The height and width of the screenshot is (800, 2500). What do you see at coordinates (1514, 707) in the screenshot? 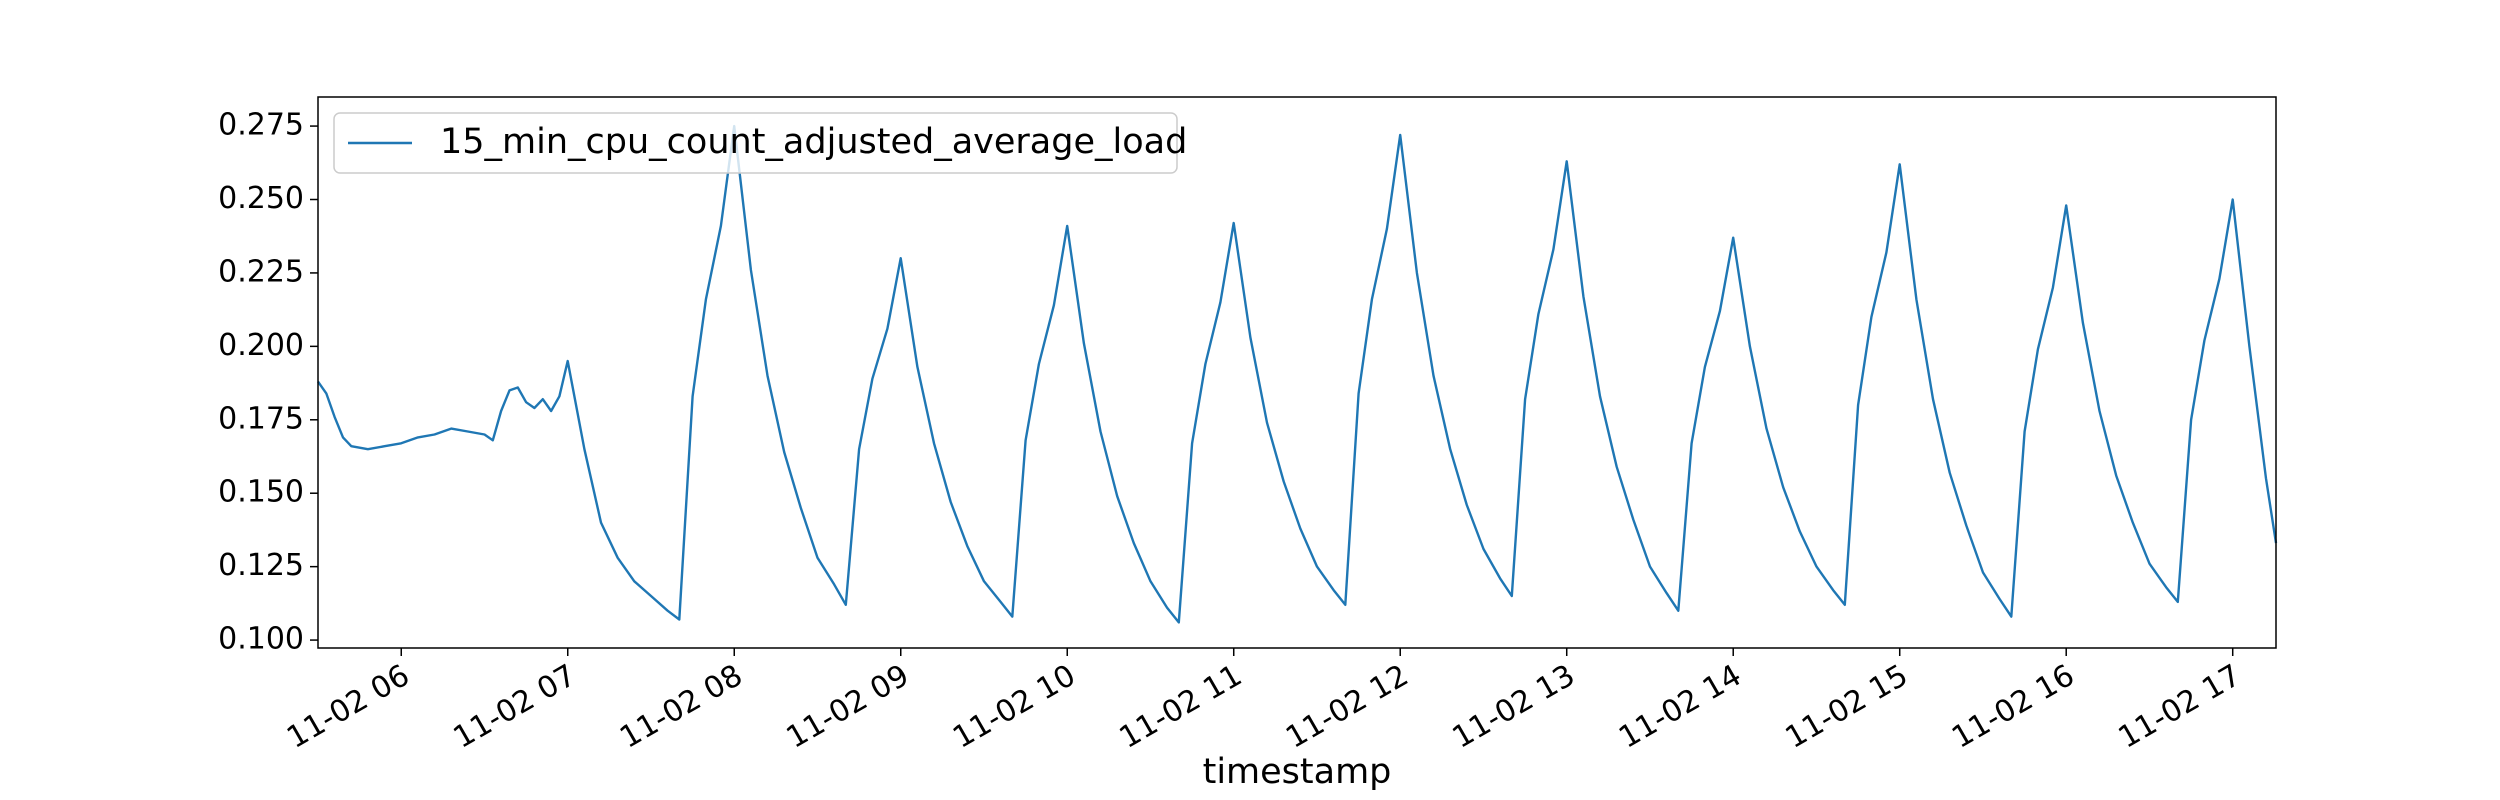
I see `x-tick-label: 11-02 13` at bounding box center [1514, 707].